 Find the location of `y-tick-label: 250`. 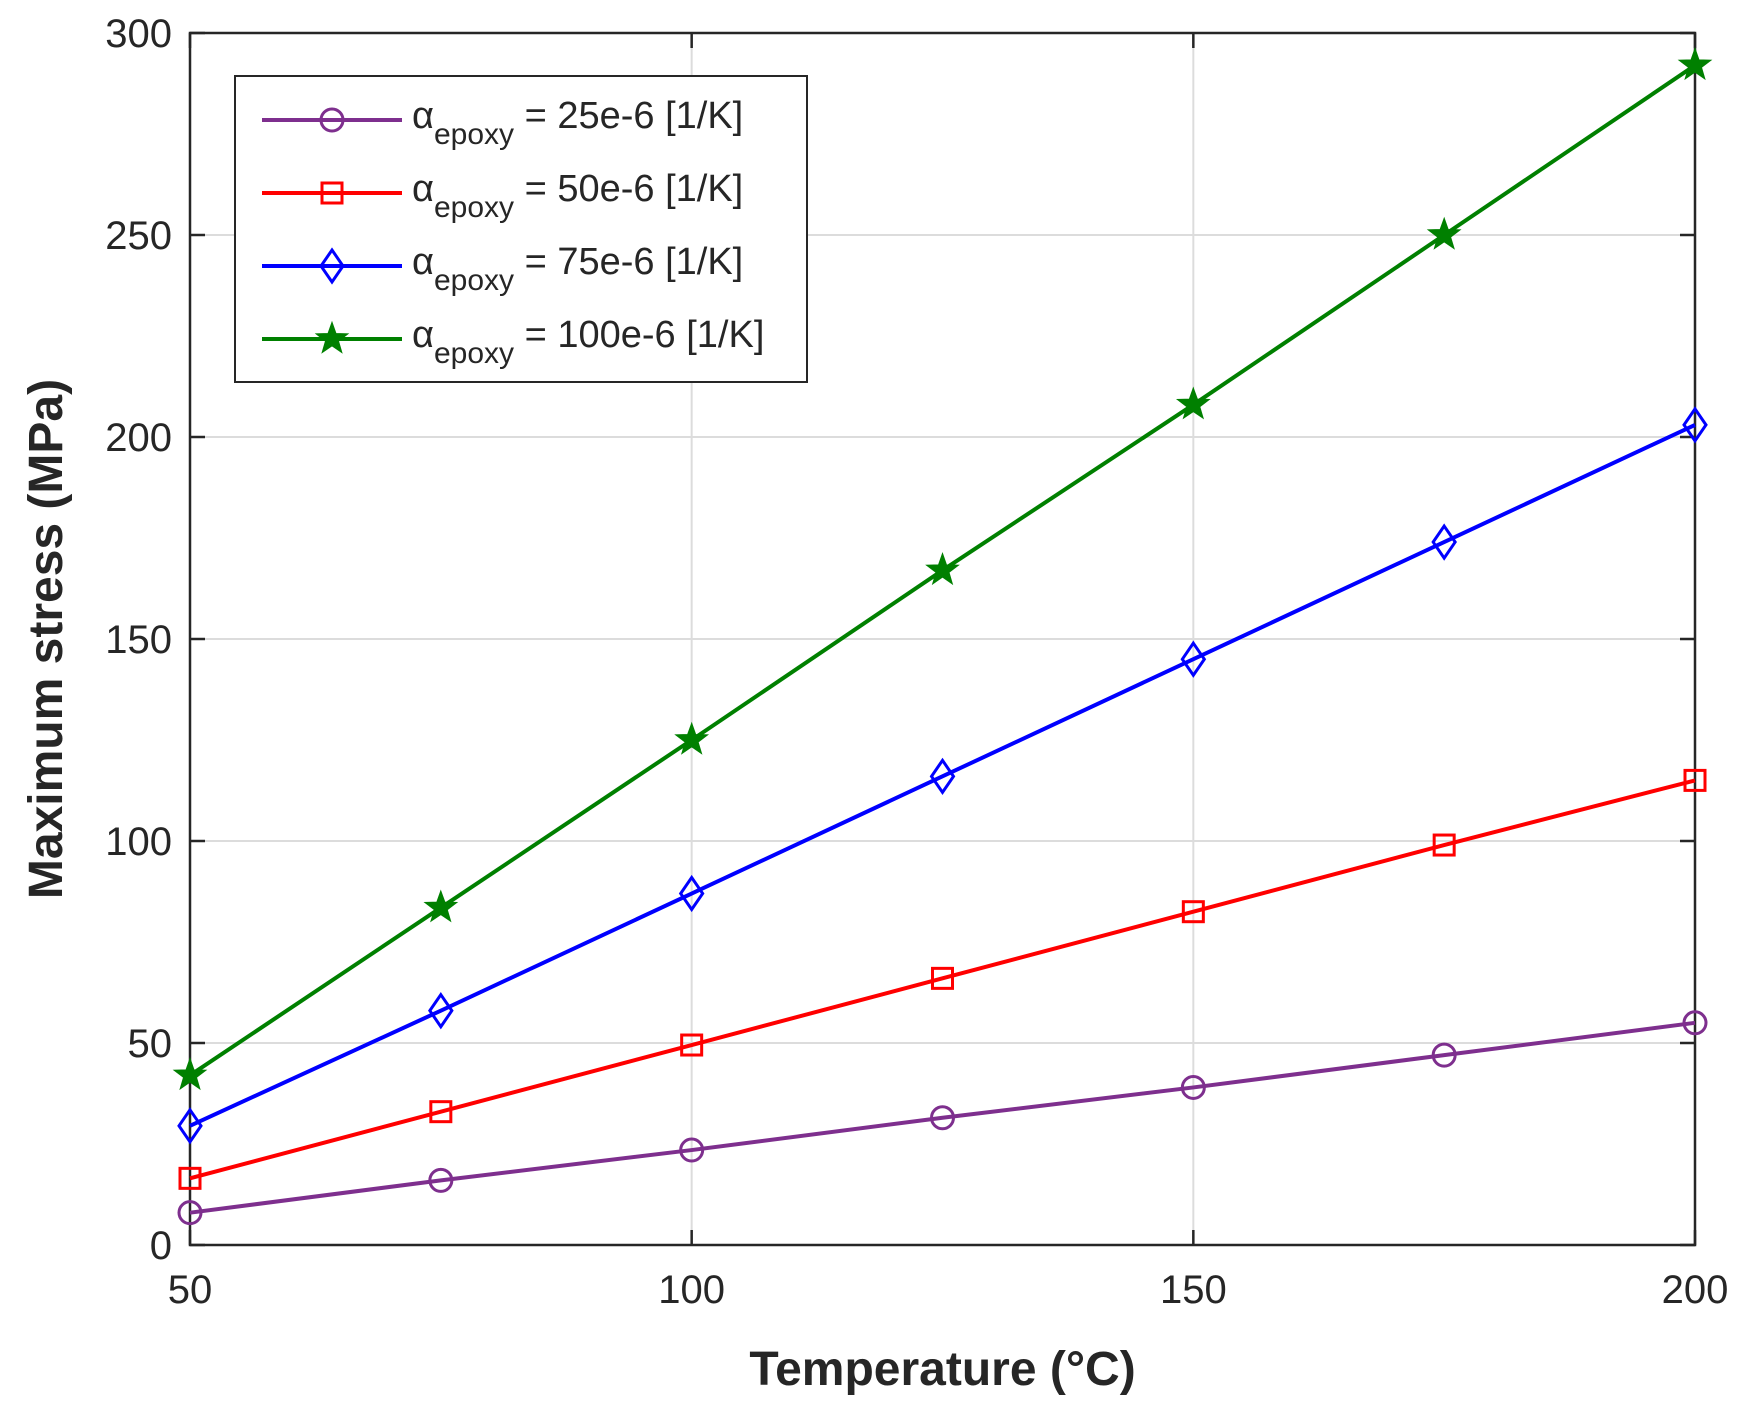

y-tick-label: 250 is located at coordinates (138, 236).